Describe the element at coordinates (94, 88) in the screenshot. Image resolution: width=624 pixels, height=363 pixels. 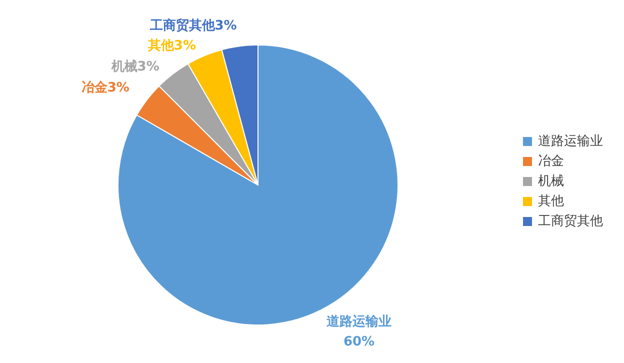
I see `slice-label: 冶金` at that location.